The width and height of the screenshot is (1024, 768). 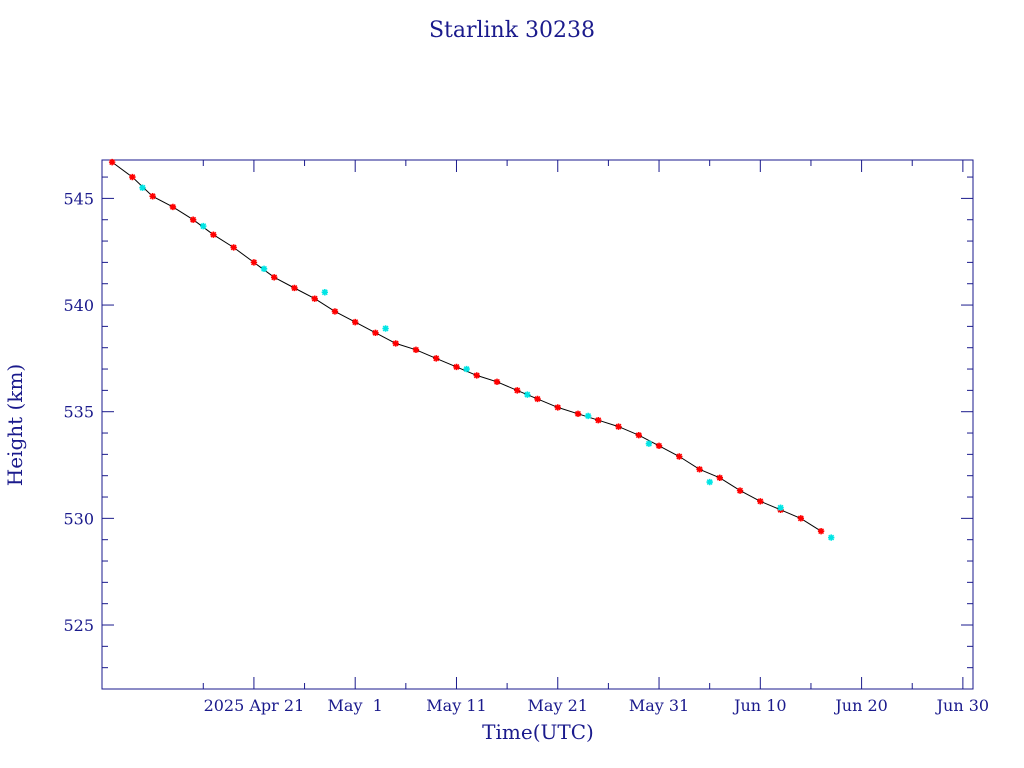 What do you see at coordinates (78, 305) in the screenshot?
I see `y-tick-label: 540` at bounding box center [78, 305].